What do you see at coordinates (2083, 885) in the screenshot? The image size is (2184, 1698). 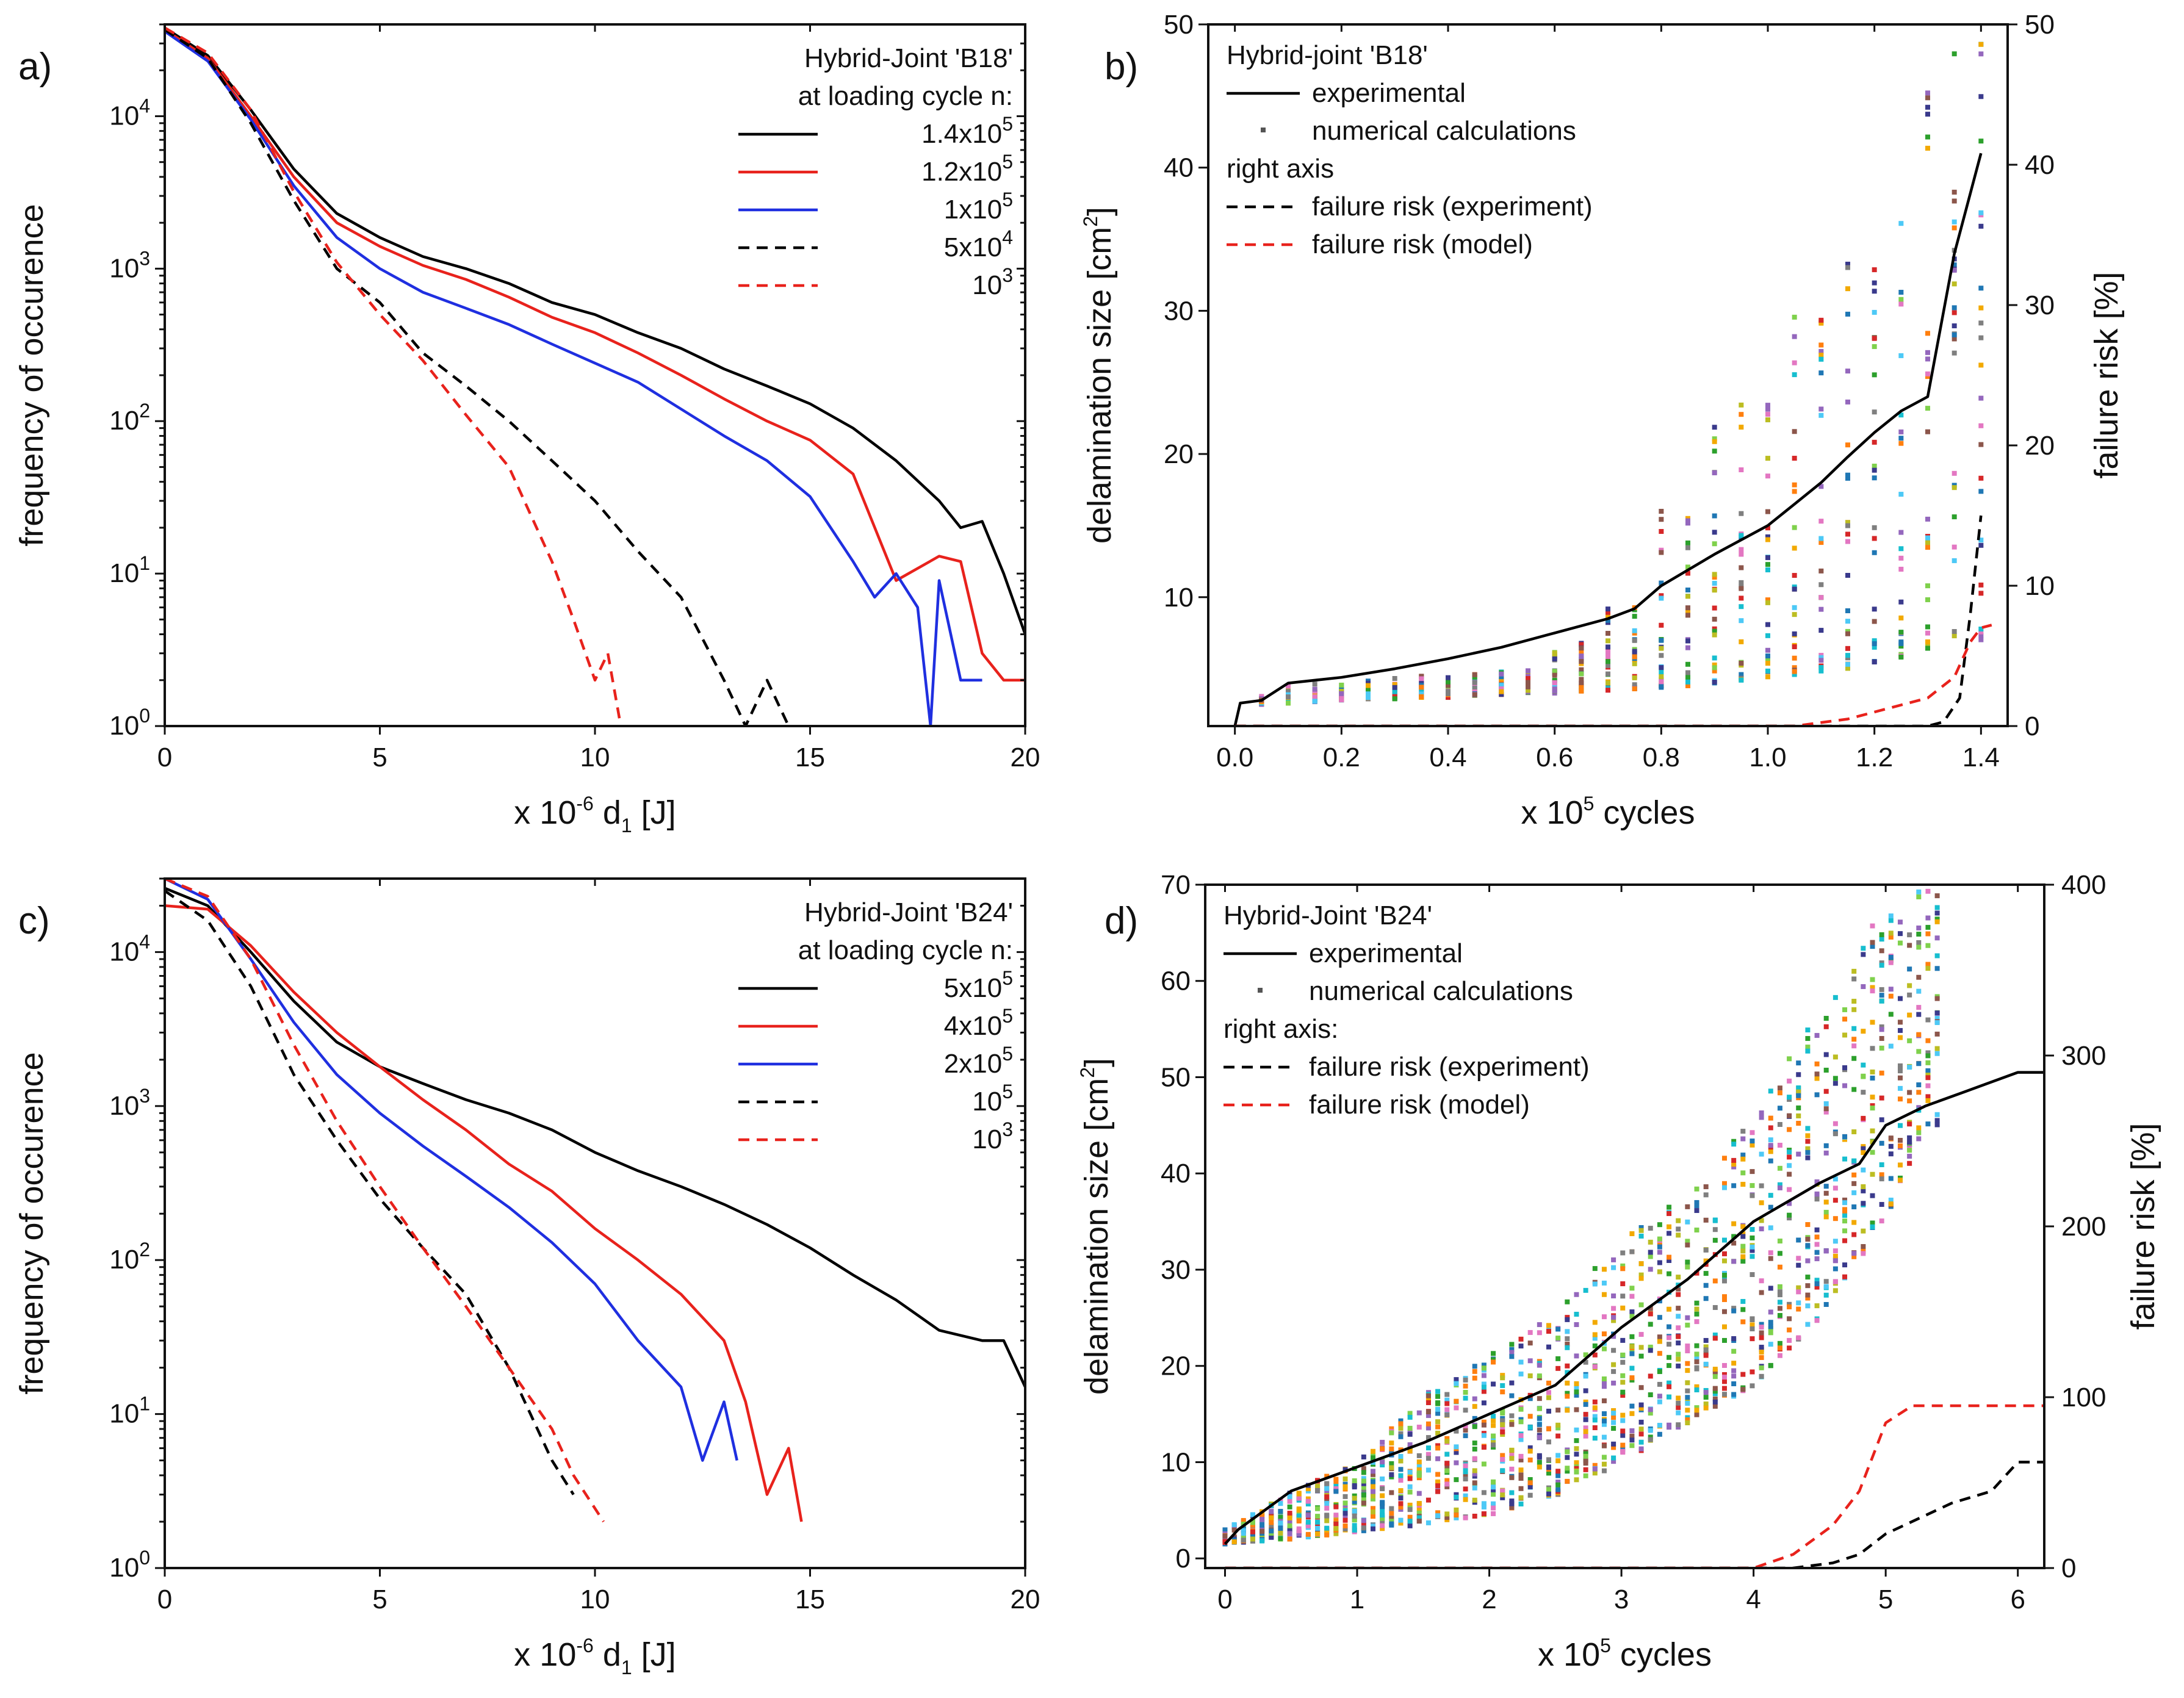 I see `y2-tick-label: 400` at bounding box center [2083, 885].